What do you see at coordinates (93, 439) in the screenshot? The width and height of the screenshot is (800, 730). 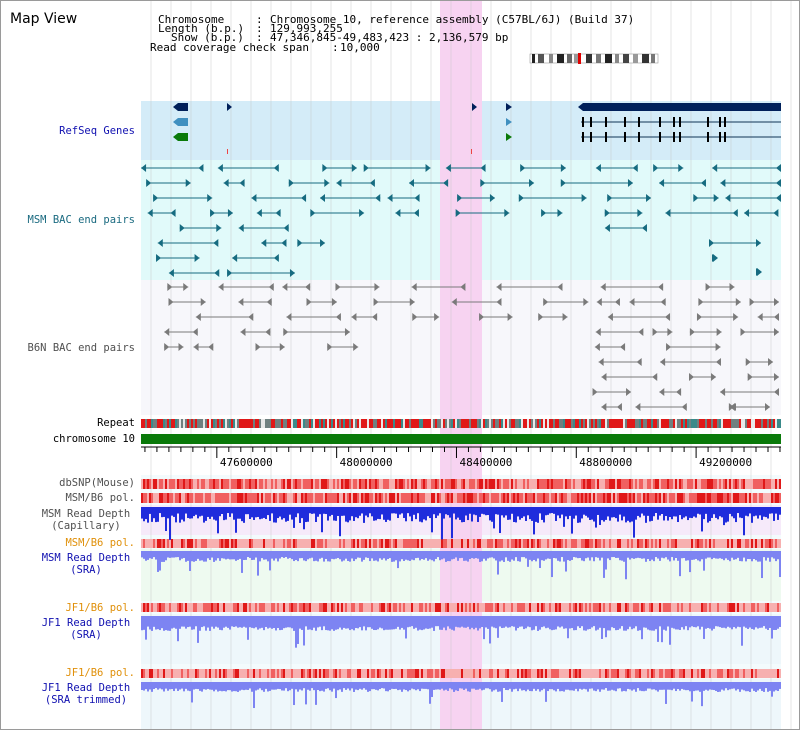 I see `track-label-chromosome: chromosome 10` at bounding box center [93, 439].